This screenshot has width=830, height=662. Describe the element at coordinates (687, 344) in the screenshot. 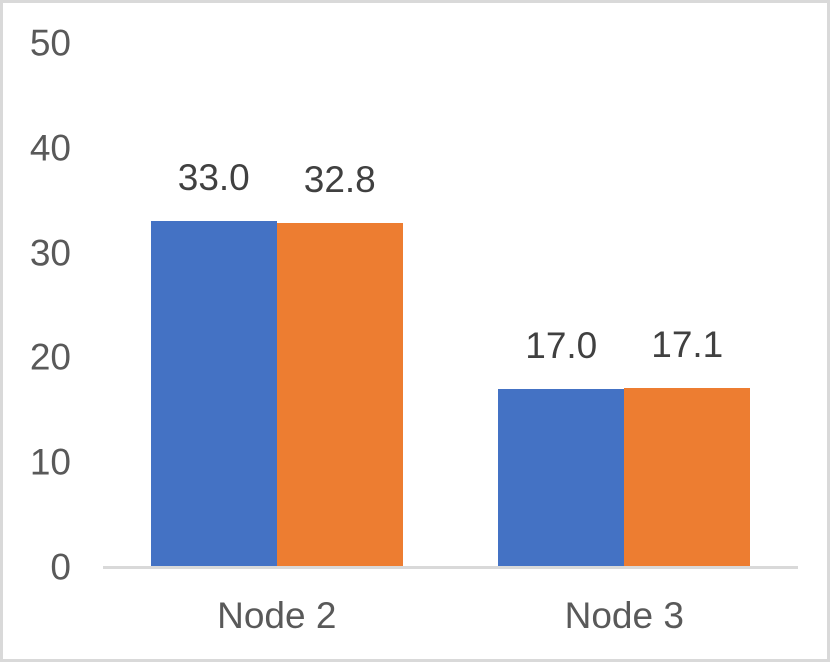

I see `data-label-series2-node-3: 17.1` at that location.